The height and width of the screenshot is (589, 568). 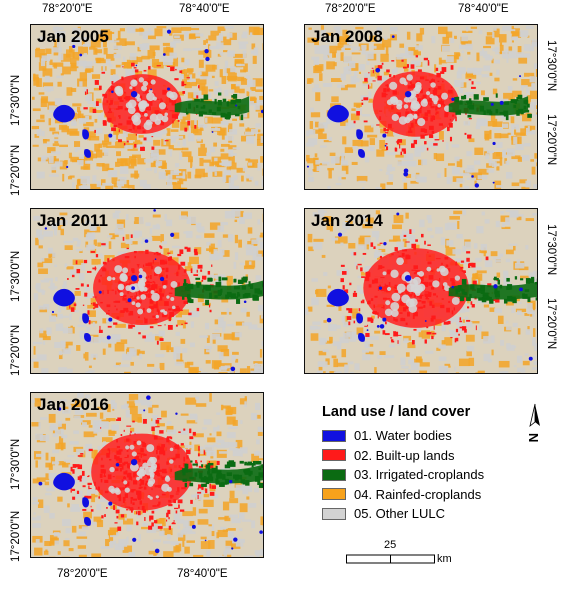 What do you see at coordinates (421, 291) in the screenshot?
I see `map-panel-2014: Jan 2014` at bounding box center [421, 291].